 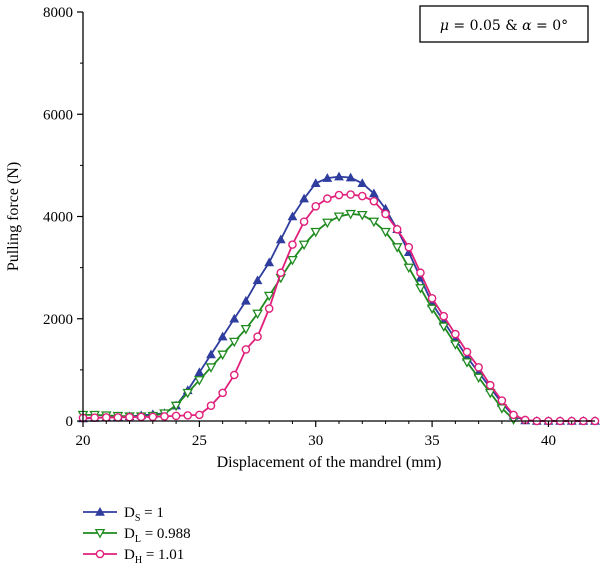 I want to click on x-axis-title: Displacement of the mandrel (mm), so click(x=329, y=462).